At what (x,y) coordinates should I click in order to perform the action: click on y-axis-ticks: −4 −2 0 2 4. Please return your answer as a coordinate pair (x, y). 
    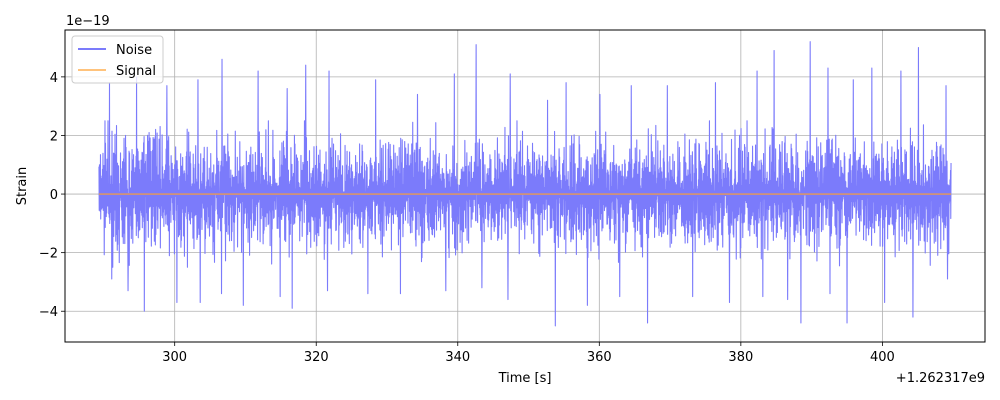
    Looking at the image, I should click on (52, 195).